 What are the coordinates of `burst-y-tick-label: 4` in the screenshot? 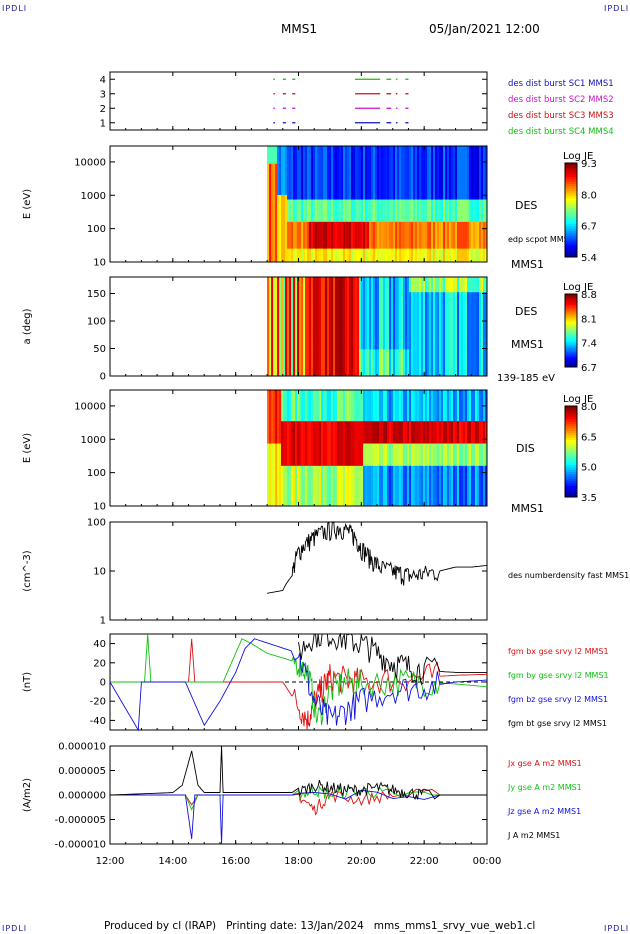 It's located at (103, 80).